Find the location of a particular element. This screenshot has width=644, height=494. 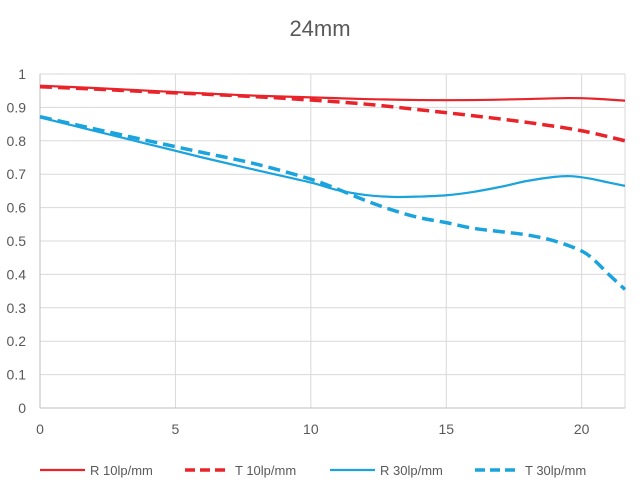

legend-label-3: T 30lp/mm is located at coordinates (555, 470).